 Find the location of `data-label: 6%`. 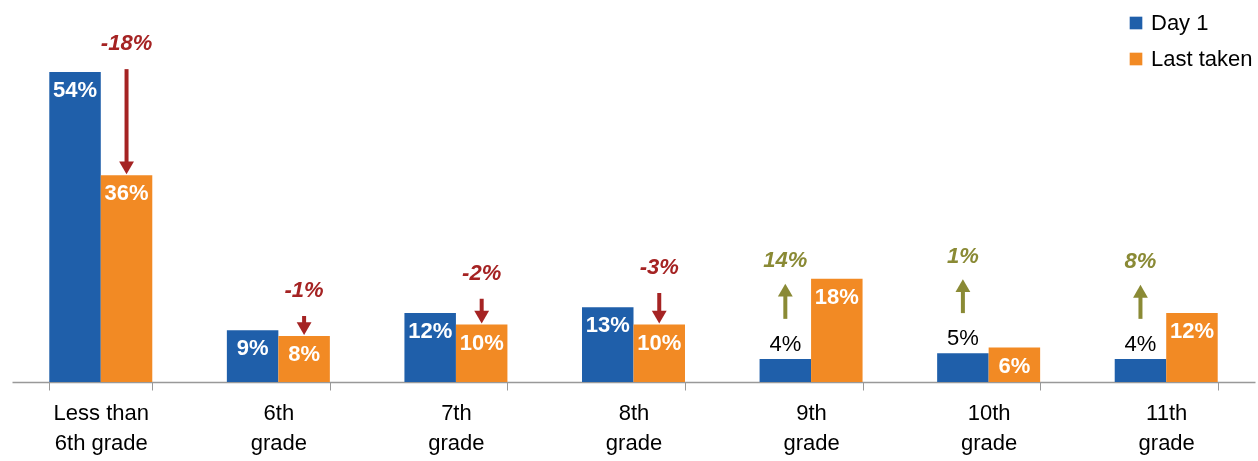

data-label: 6% is located at coordinates (1014, 365).